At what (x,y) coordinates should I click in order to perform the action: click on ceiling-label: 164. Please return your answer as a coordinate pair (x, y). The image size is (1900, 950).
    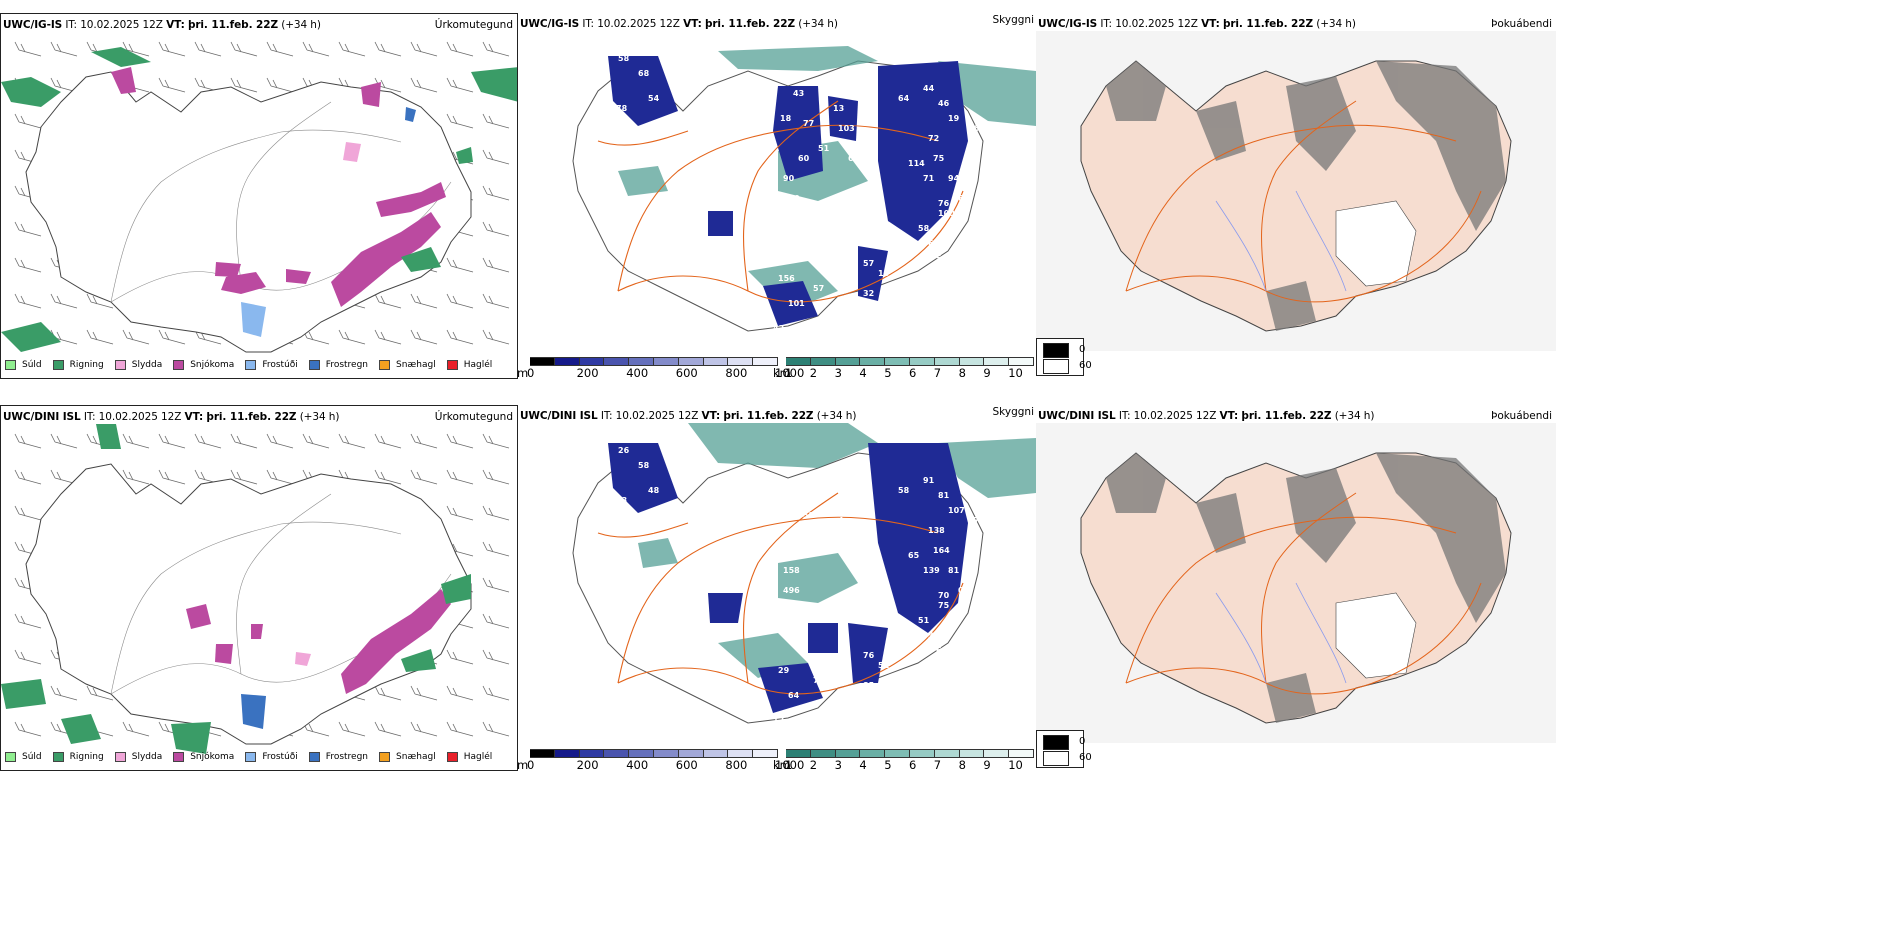
    Looking at the image, I should click on (941, 550).